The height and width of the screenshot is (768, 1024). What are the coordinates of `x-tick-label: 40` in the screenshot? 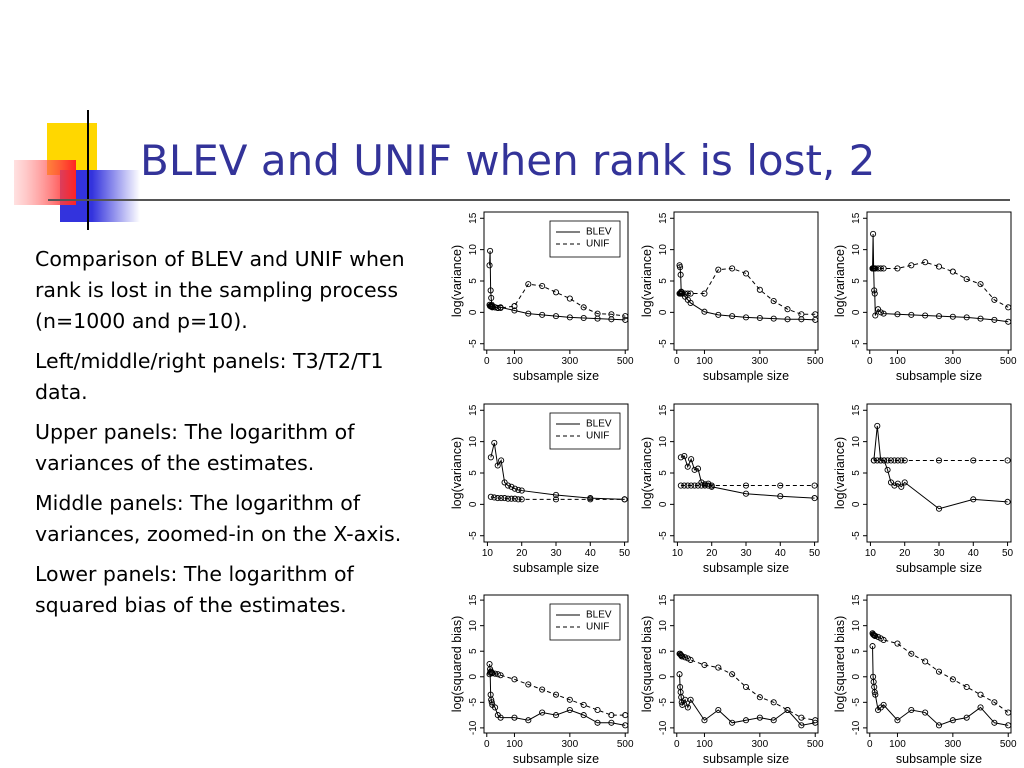 It's located at (781, 553).